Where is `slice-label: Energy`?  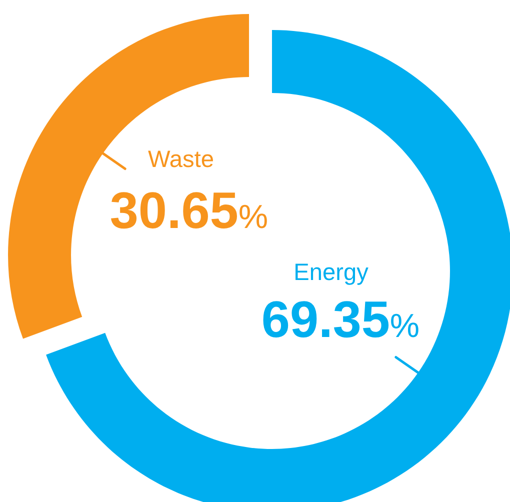
slice-label: Energy is located at coordinates (332, 274).